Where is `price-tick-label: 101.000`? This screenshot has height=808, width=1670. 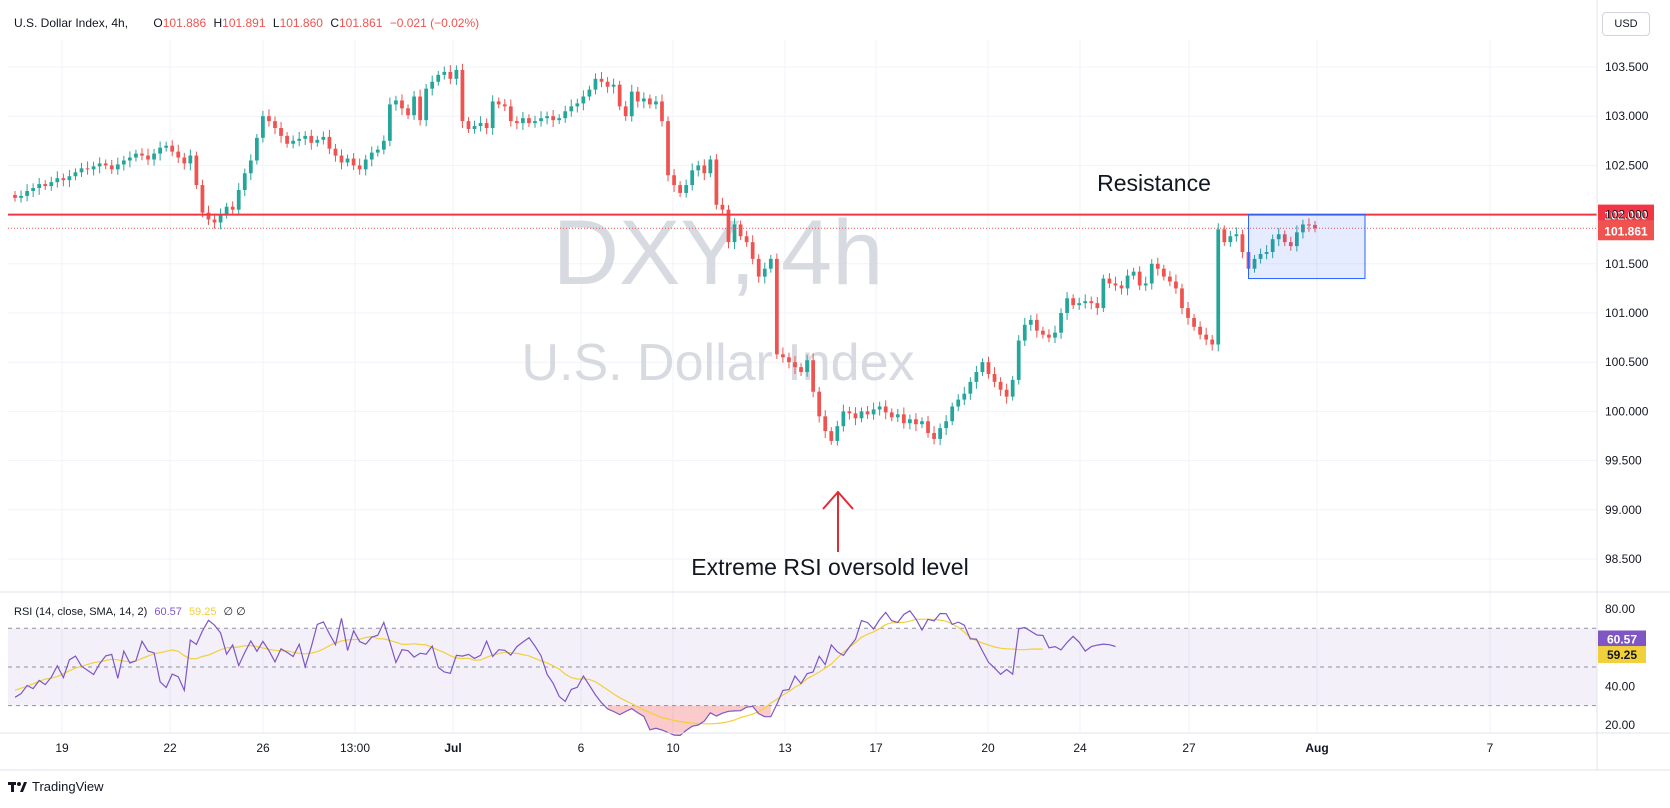
price-tick-label: 101.000 is located at coordinates (1627, 313).